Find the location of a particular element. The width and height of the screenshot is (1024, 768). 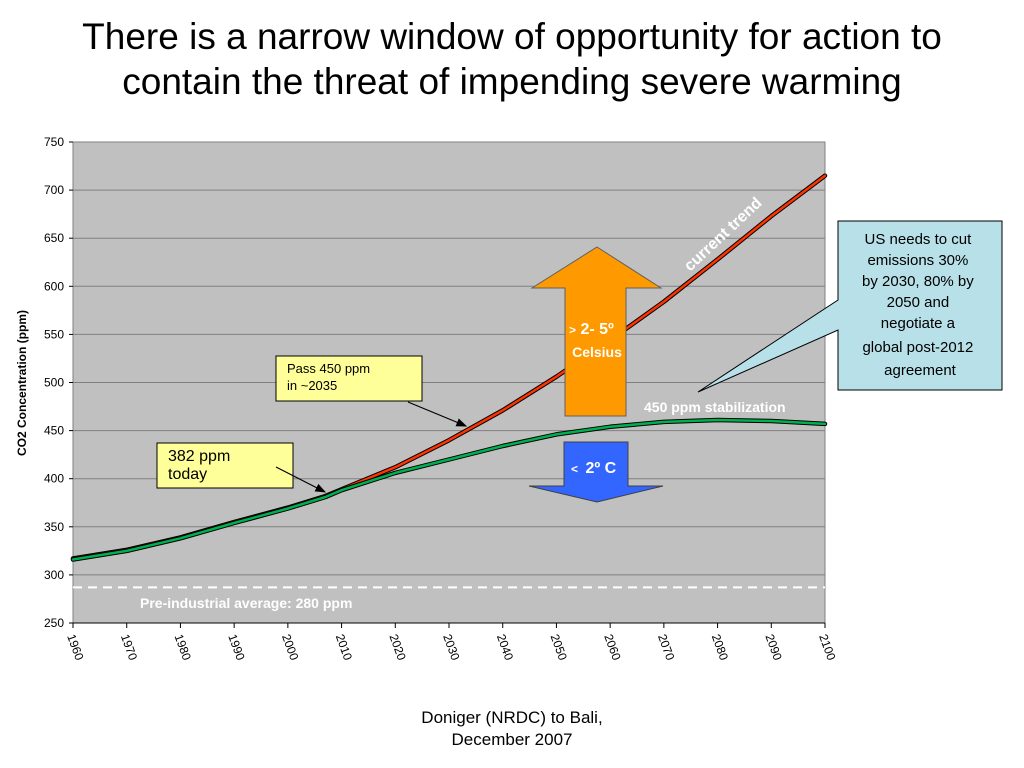

down-arrow-prefix: < is located at coordinates (574, 469).